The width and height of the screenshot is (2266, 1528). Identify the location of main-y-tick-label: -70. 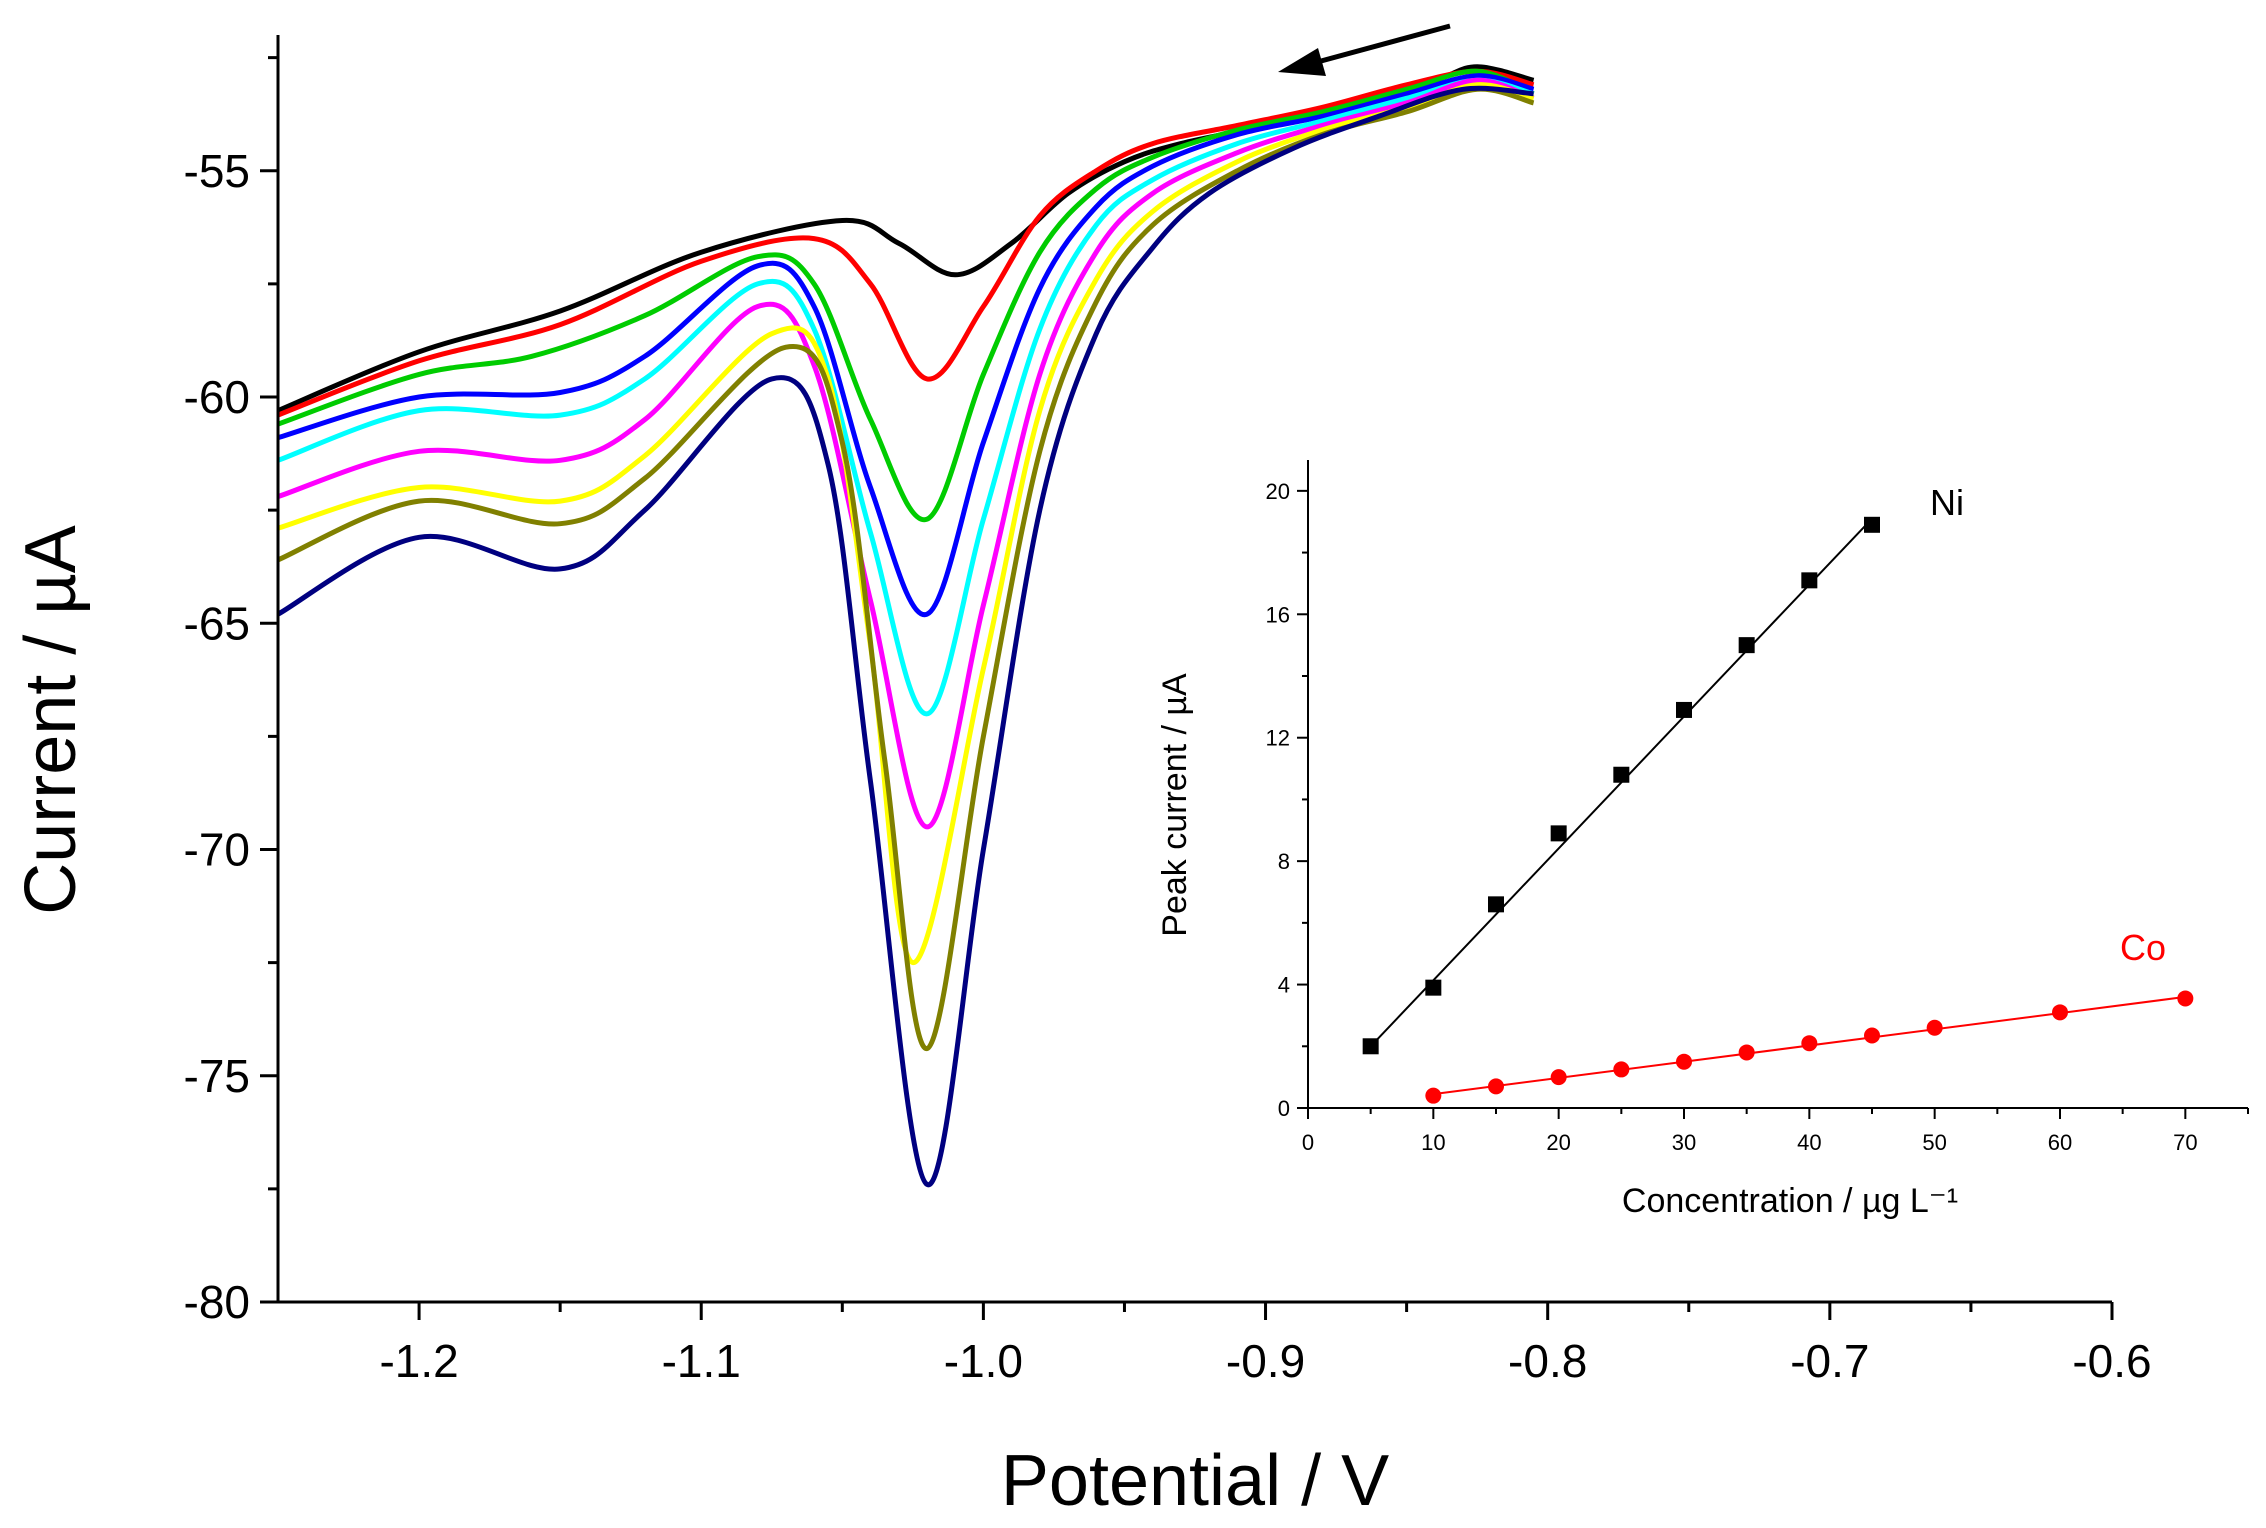
(217, 850).